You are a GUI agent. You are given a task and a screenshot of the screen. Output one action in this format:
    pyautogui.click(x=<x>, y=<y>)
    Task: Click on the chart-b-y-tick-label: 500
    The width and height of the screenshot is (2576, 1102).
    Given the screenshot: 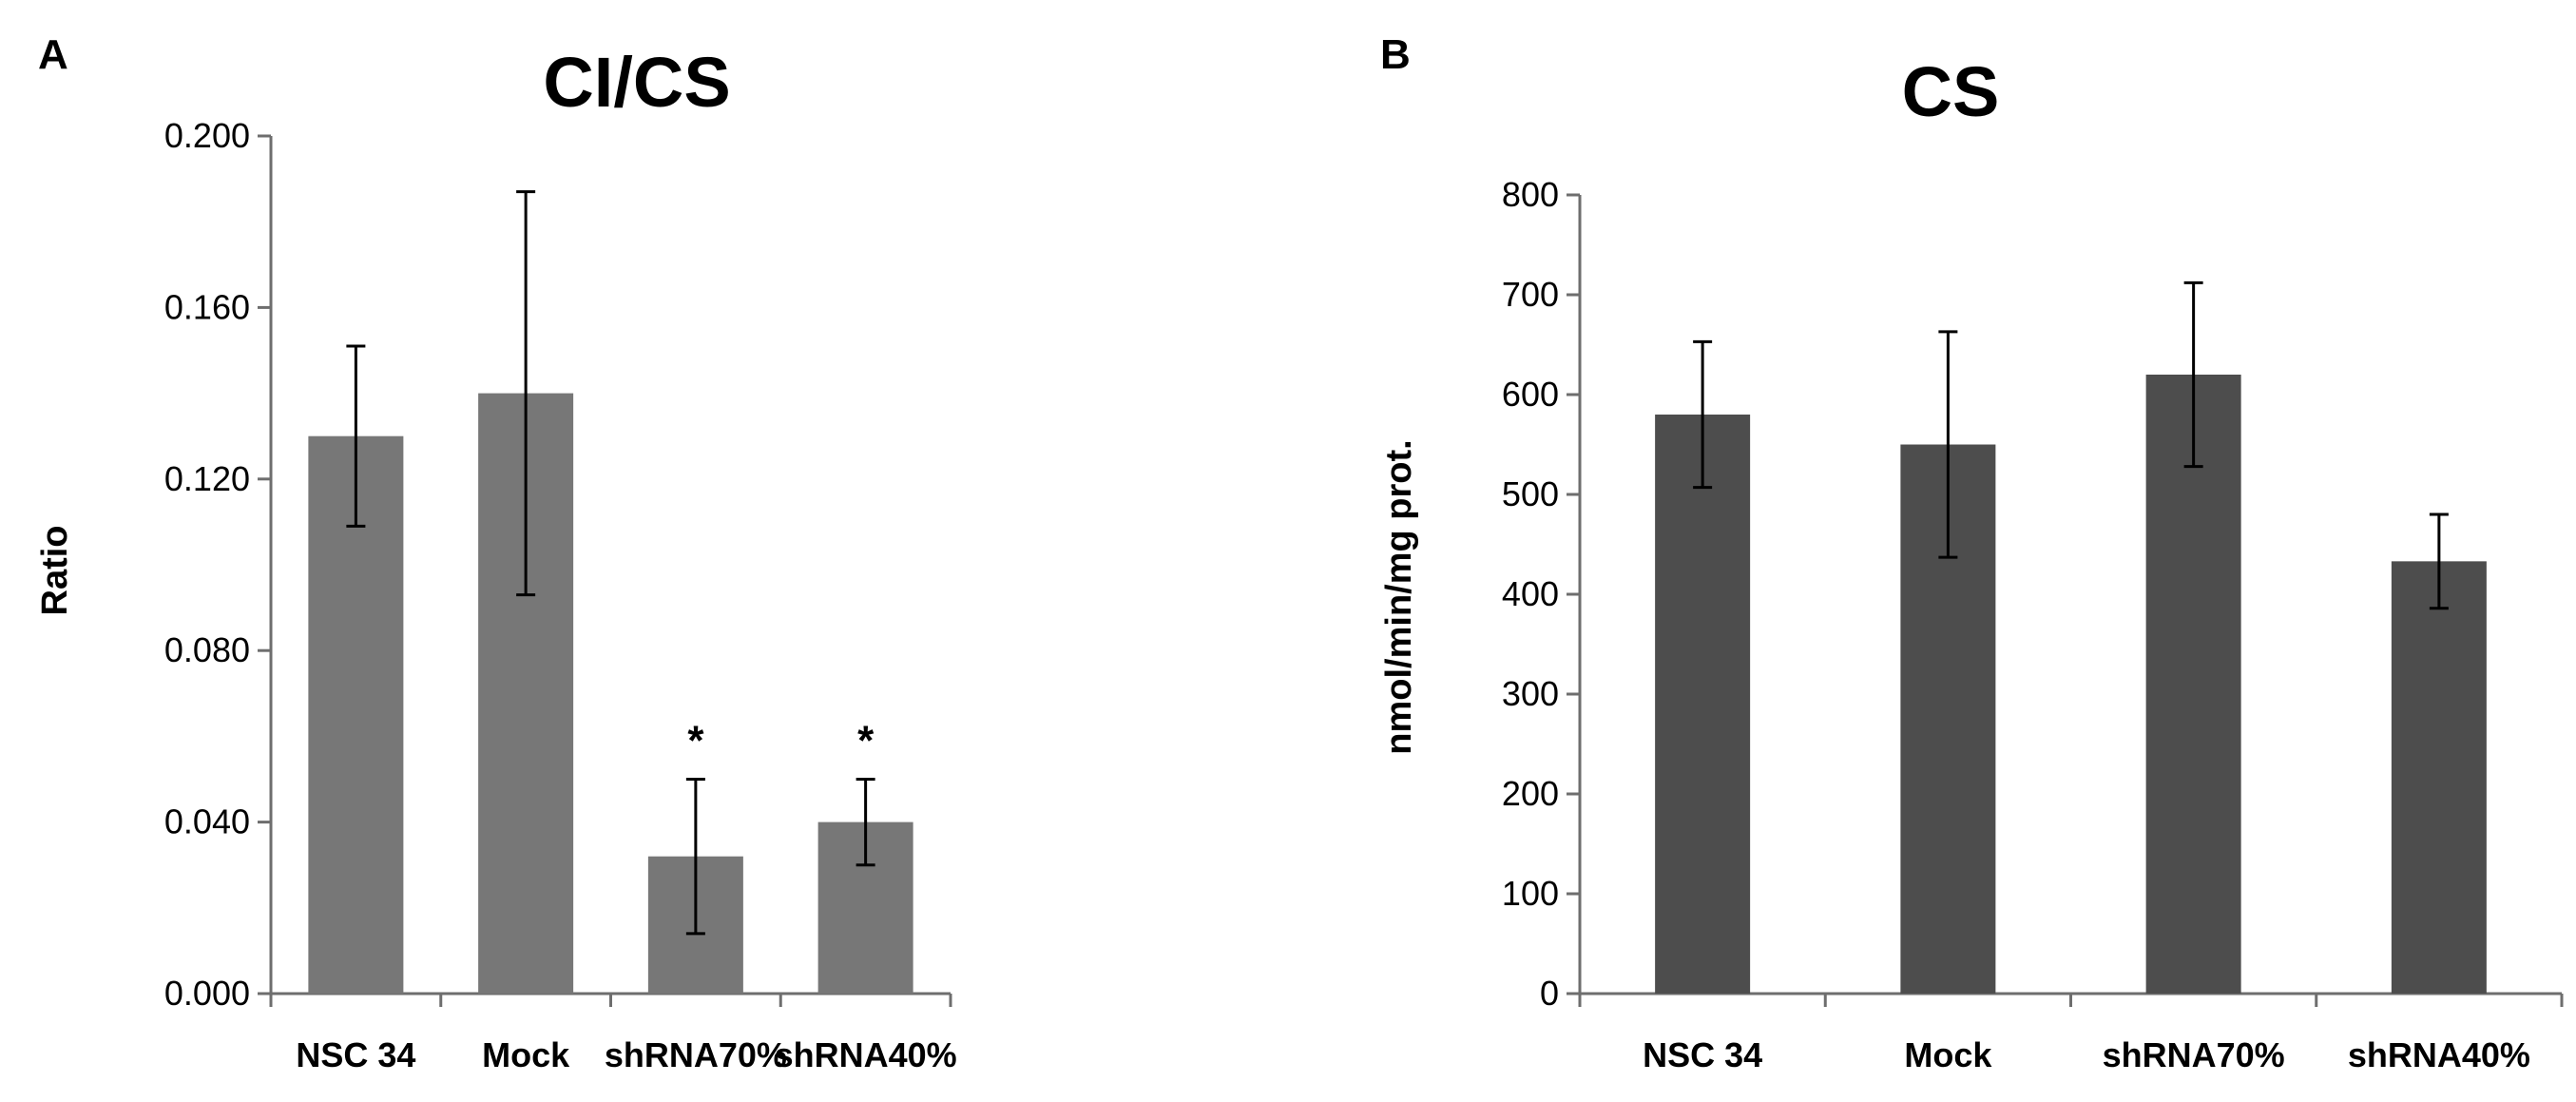 What is the action you would take?
    pyautogui.click(x=1530, y=493)
    